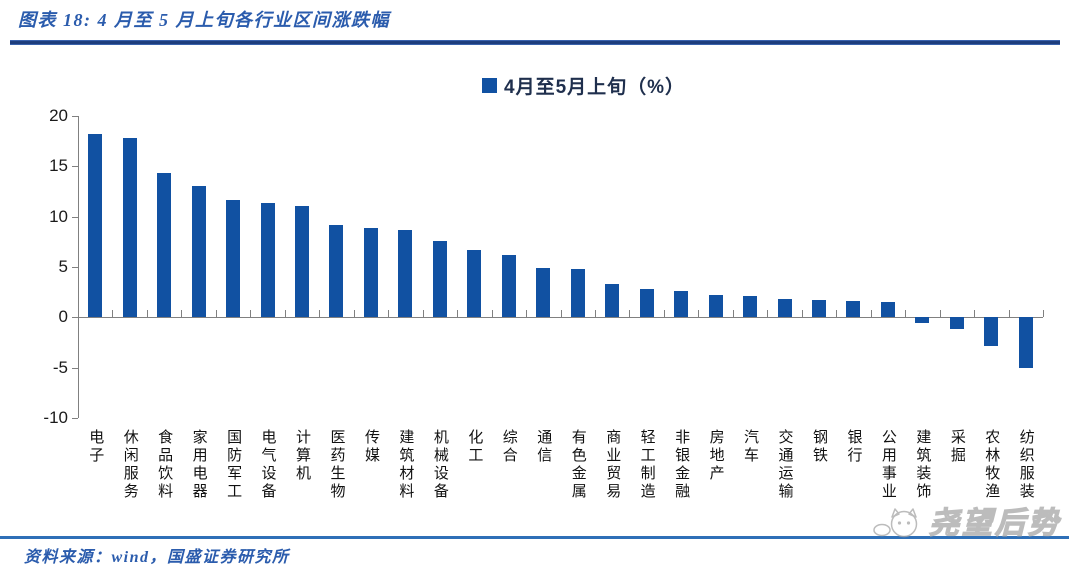 The width and height of the screenshot is (1069, 567). Describe the element at coordinates (818, 447) in the screenshot. I see `category-label: 钢铁` at that location.